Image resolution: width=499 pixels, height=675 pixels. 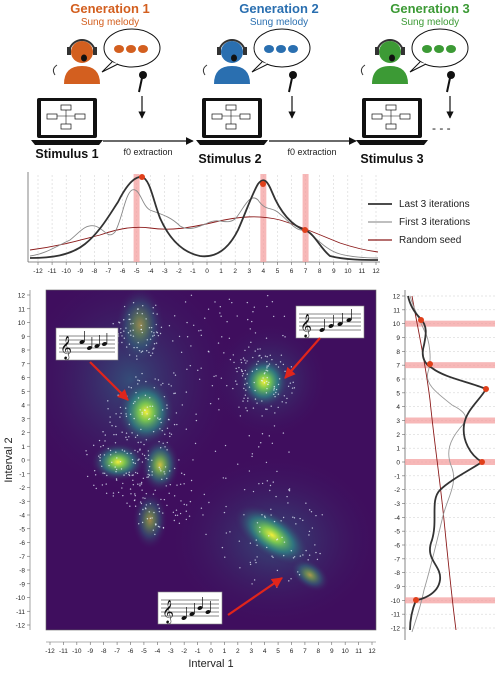 I want to click on top-tick-label: 9, so click(x=334, y=271).